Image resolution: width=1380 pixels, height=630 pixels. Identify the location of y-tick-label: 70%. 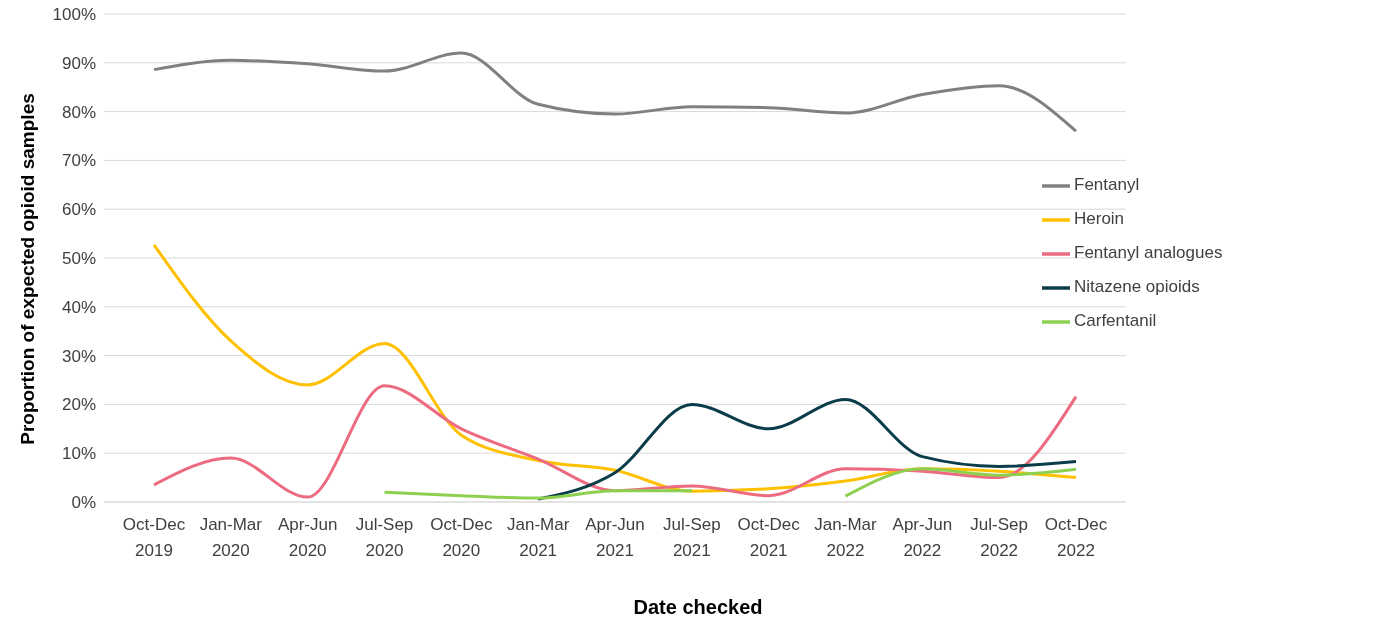
(78, 161).